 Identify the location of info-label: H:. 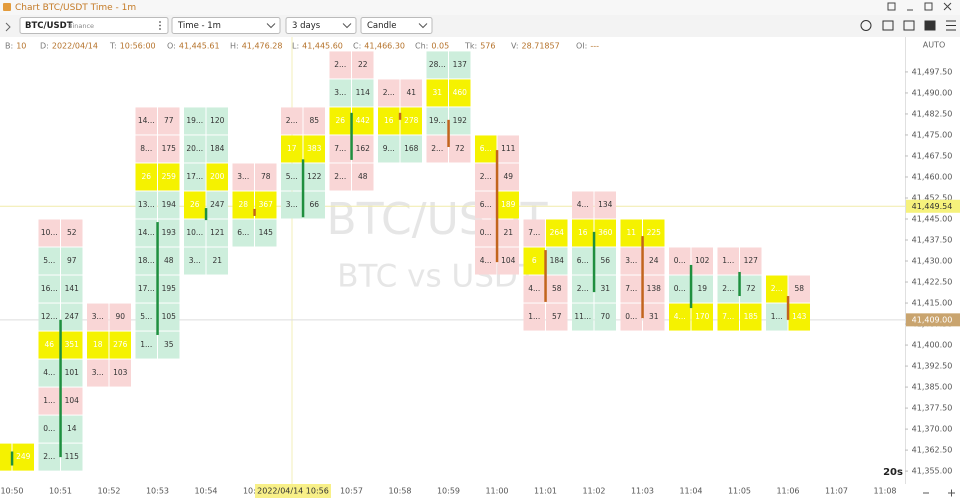
(234, 46).